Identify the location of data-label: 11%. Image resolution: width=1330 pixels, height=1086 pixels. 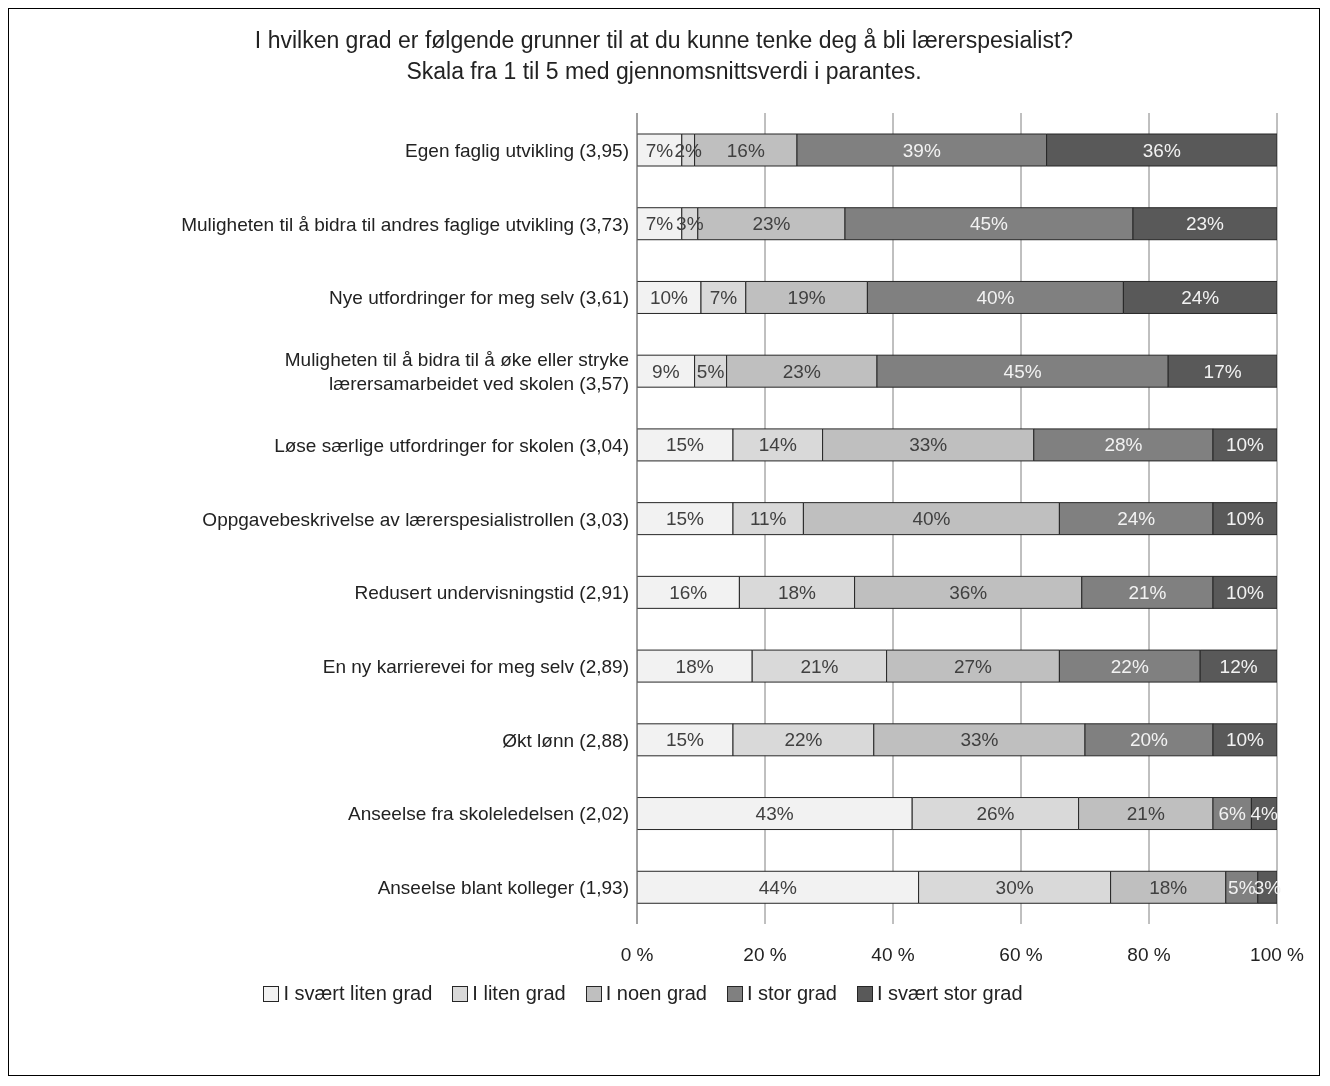
(768, 519).